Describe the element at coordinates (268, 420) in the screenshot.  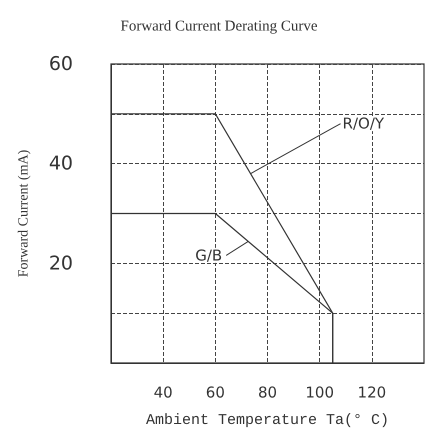
I see `x-axis-title: Ambient Temperature Ta(° C)` at that location.